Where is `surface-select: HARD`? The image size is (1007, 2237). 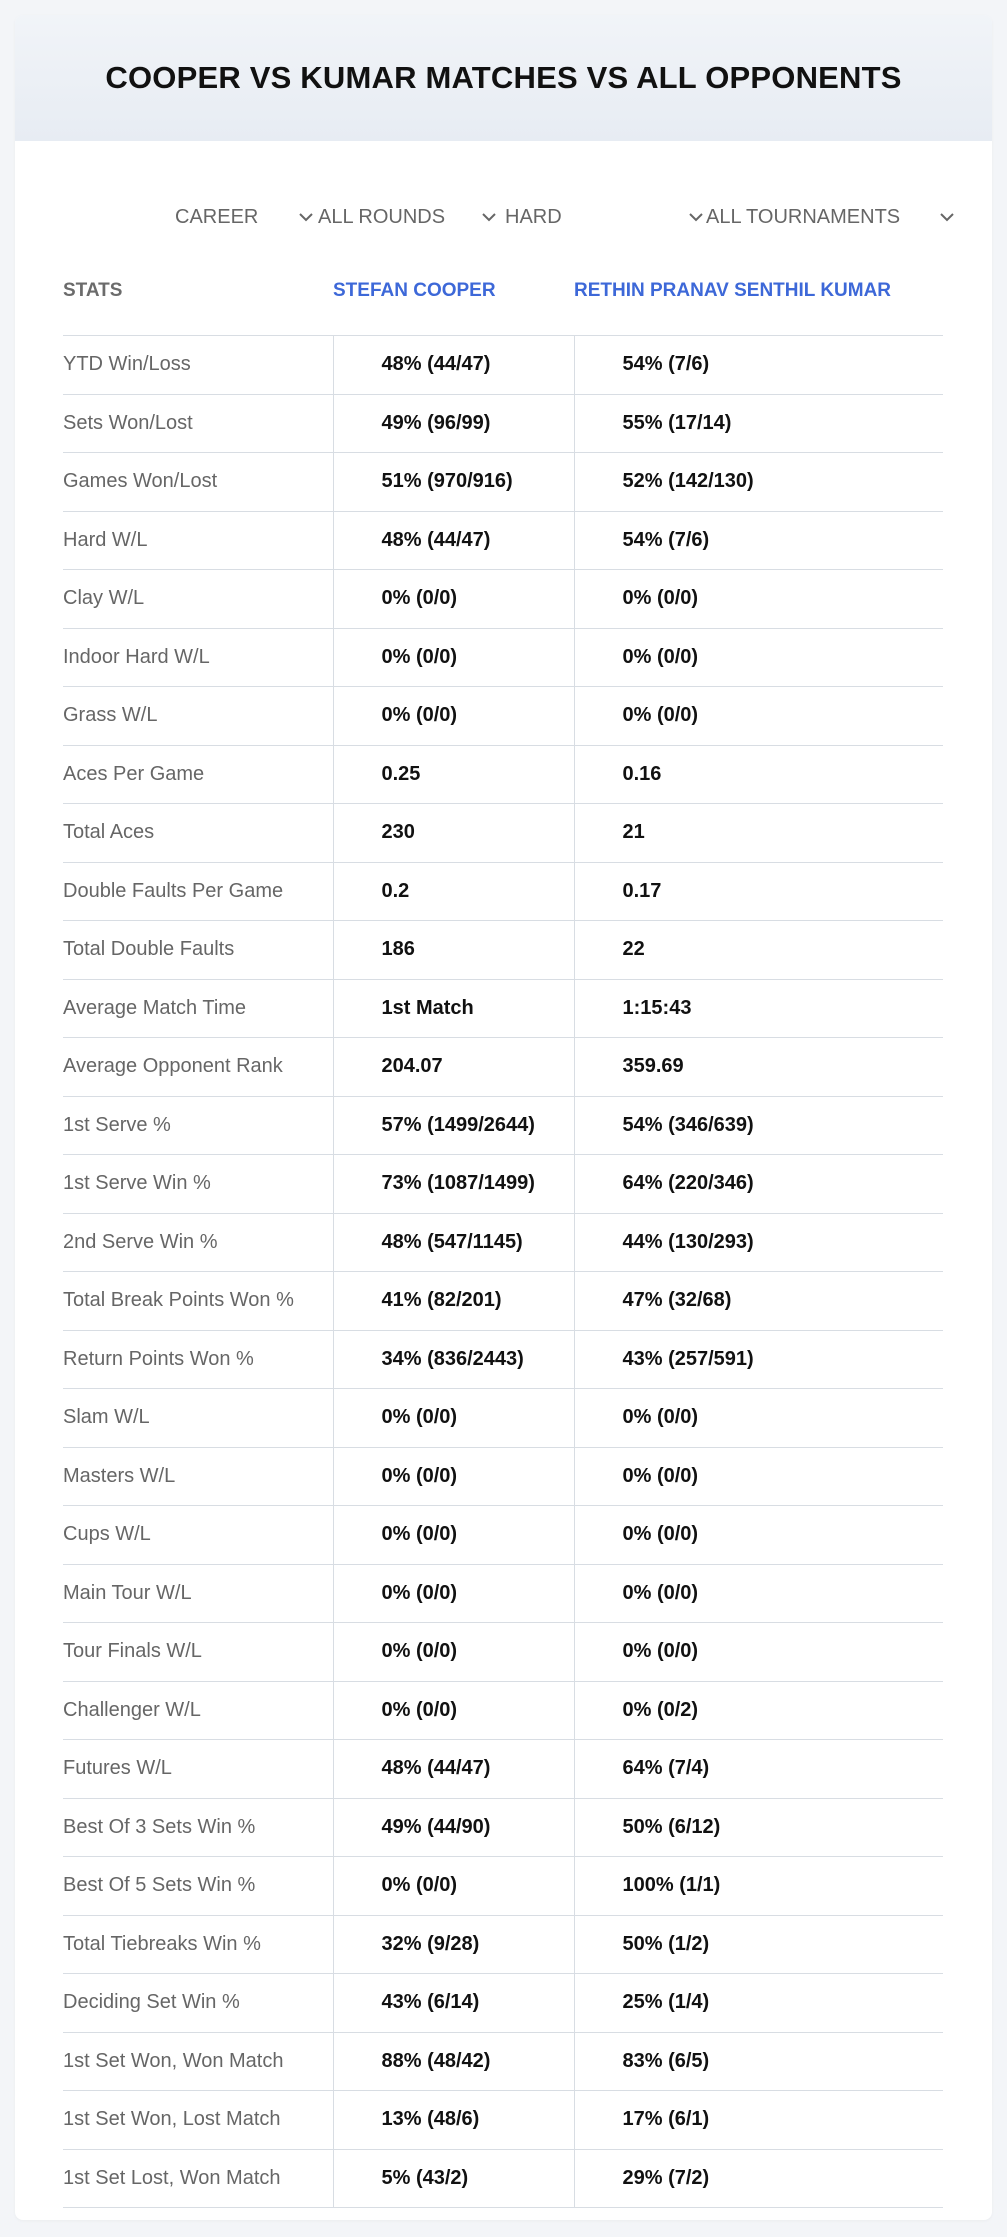
surface-select: HARD is located at coordinates (605, 217).